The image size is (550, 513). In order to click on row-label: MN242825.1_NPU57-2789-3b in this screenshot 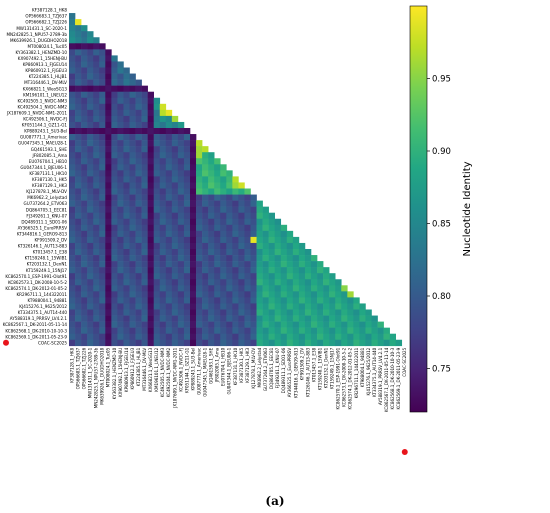, I will do `click(37, 34)`.